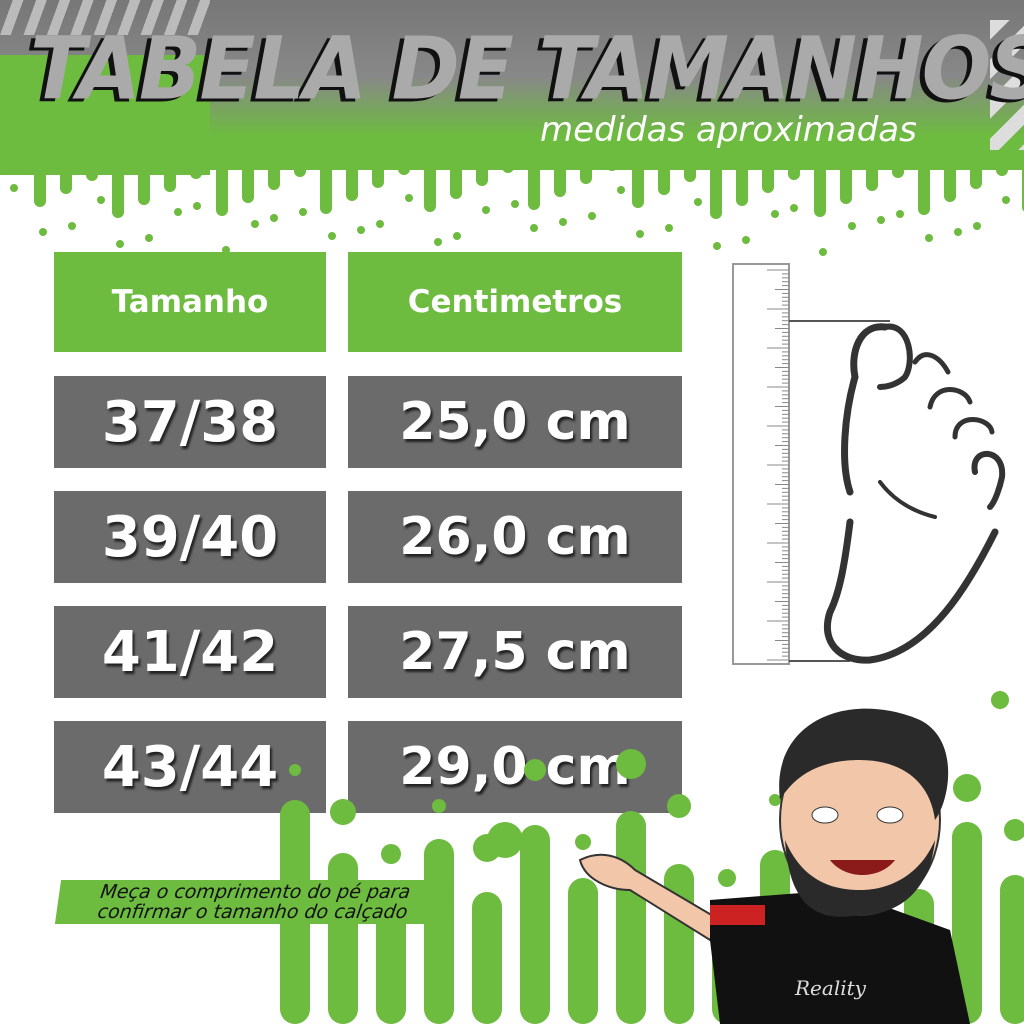 The width and height of the screenshot is (1024, 1024). I want to click on page-title: TABELA DE TAMANHOS, so click(527, 69).